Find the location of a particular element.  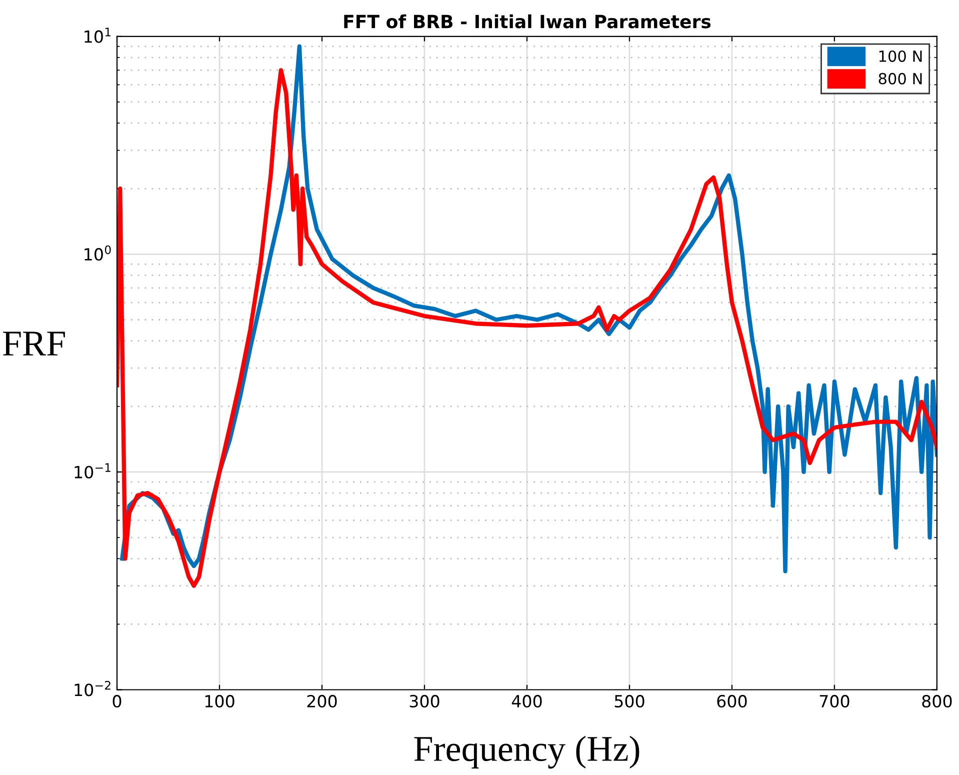

legend-label: 100 N is located at coordinates (900, 56).